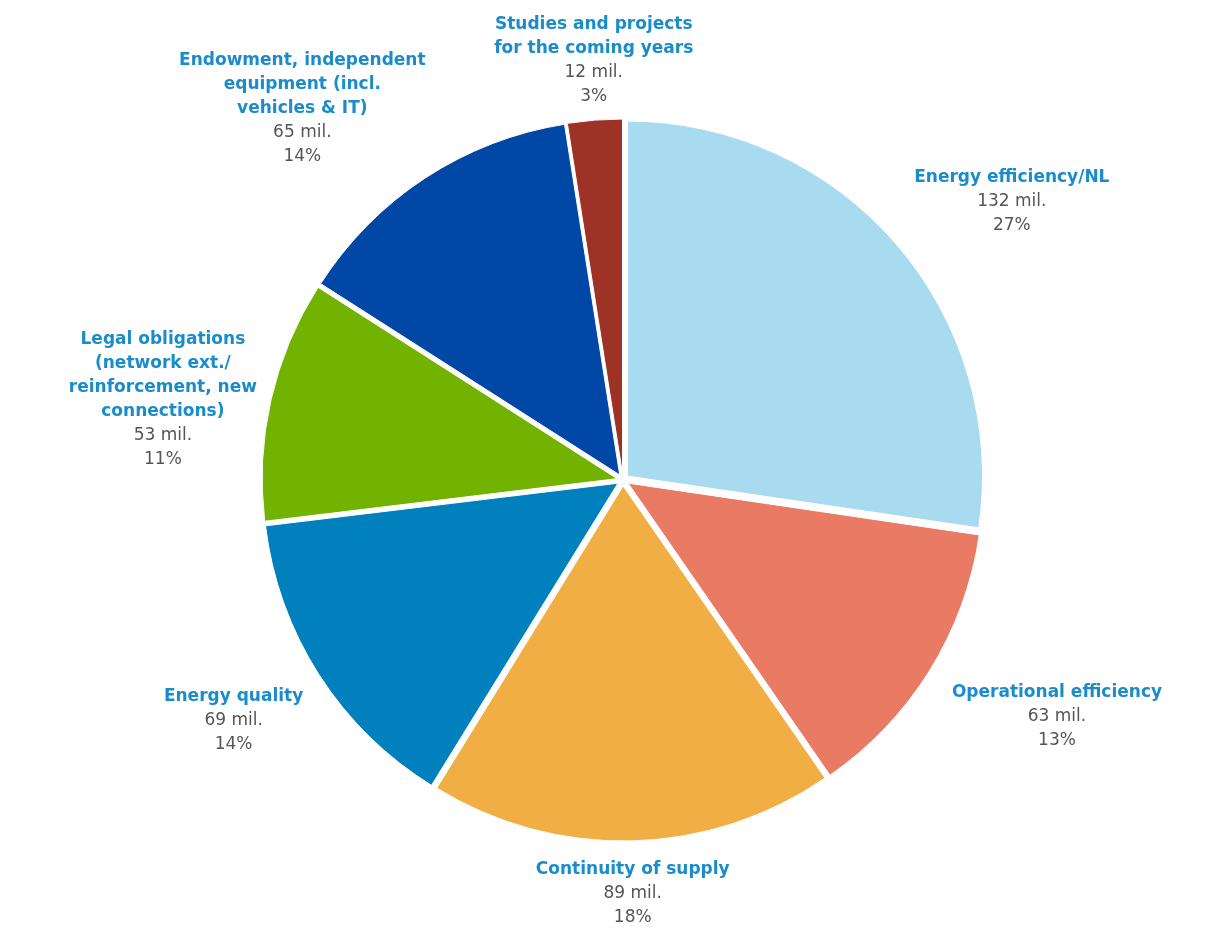 This screenshot has width=1222, height=940. Describe the element at coordinates (233, 695) in the screenshot. I see `slice-label: Energy quality` at that location.